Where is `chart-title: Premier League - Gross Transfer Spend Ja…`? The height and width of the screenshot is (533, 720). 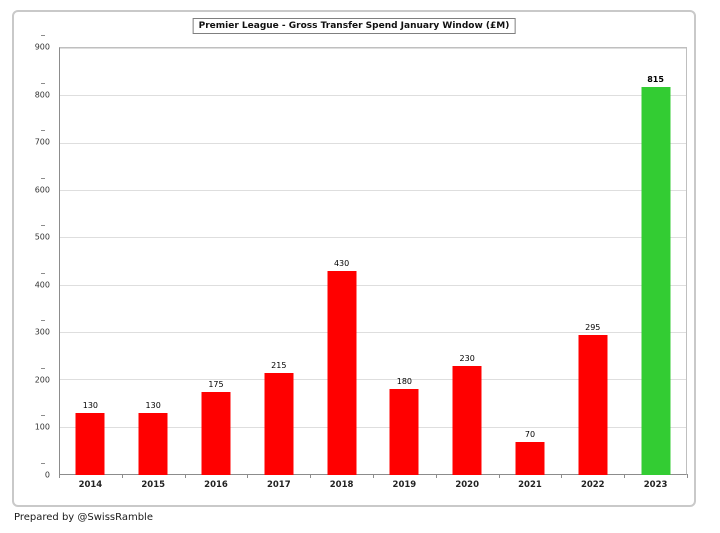
chart-title: Premier League - Gross Transfer Spend Ja… is located at coordinates (354, 26).